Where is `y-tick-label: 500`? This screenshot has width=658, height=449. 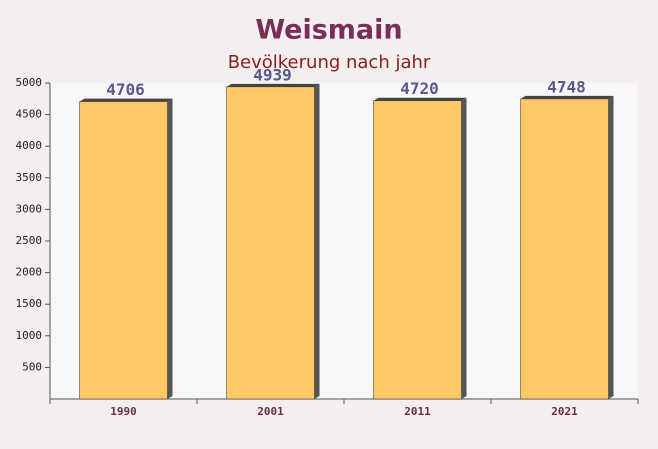
y-tick-label: 500 is located at coordinates (32, 366).